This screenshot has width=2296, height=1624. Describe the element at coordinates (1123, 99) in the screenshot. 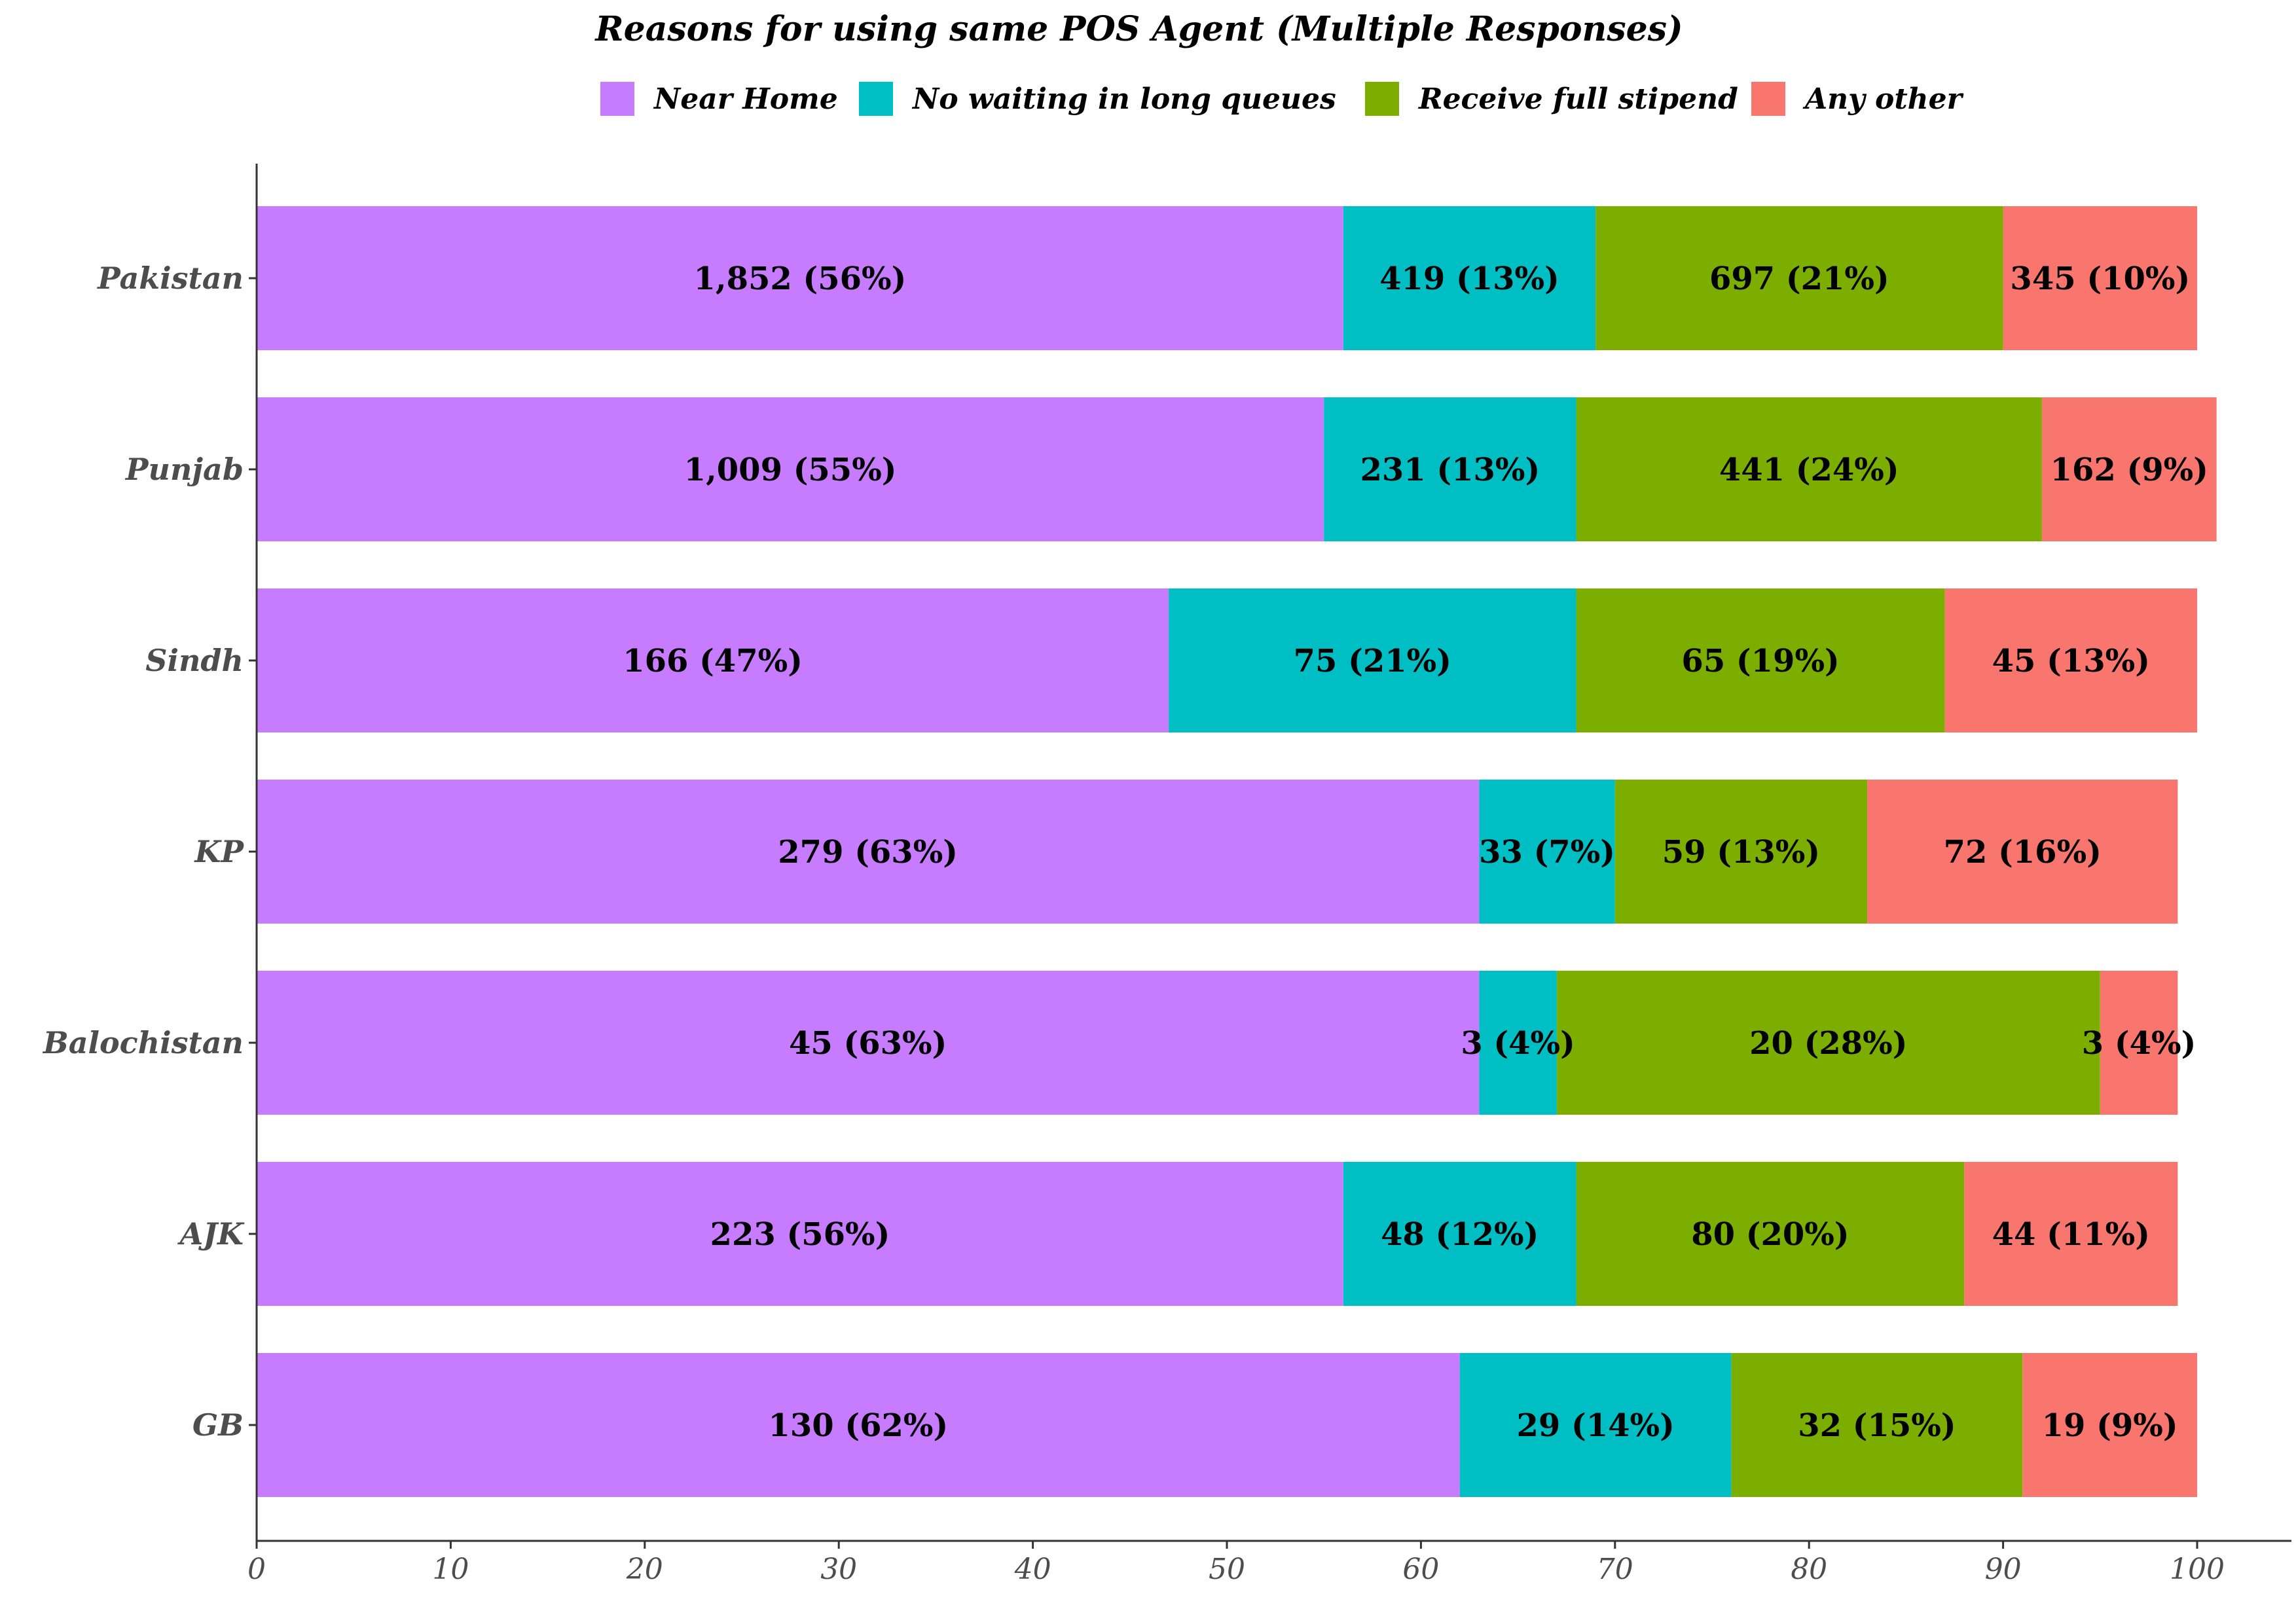

I see `legend-label-no-waiting-in-long-queues: No waiting in long queues` at that location.